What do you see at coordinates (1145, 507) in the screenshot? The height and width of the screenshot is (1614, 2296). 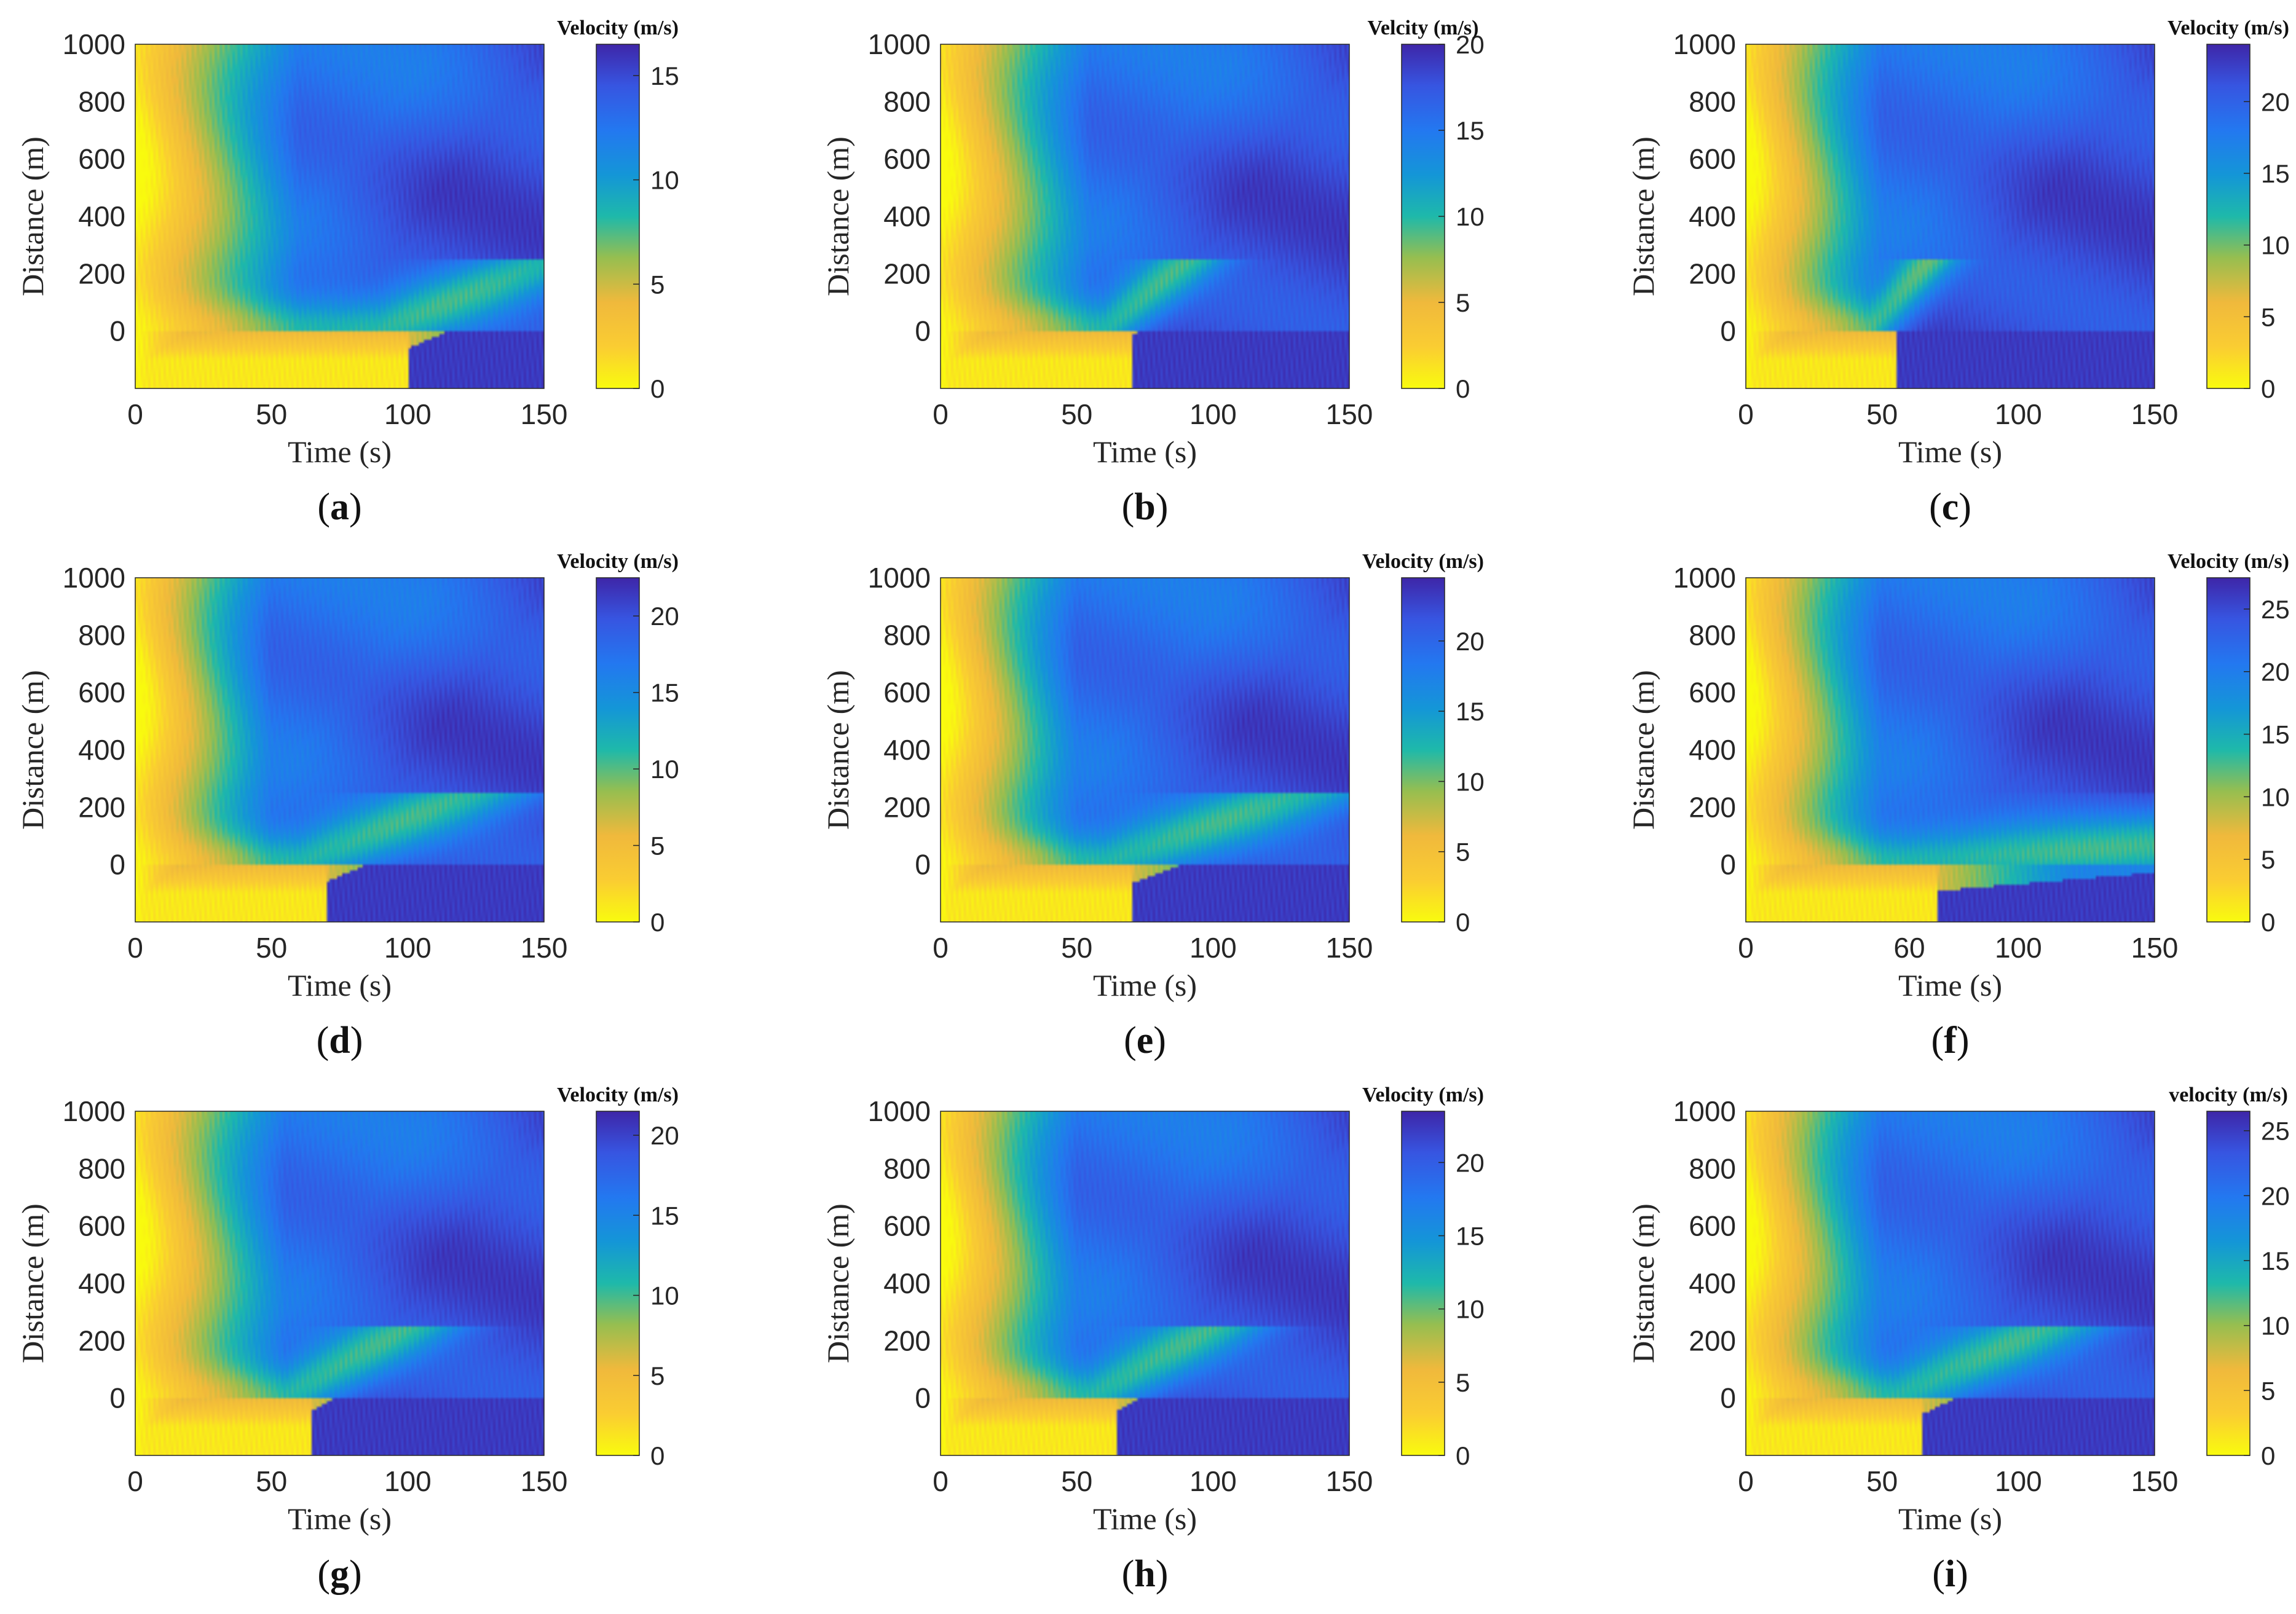 I see `panel-caption-letter: b` at bounding box center [1145, 507].